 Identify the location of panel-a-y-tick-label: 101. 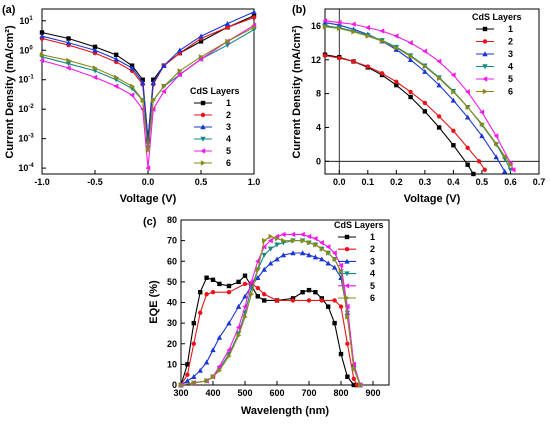
(26, 21).